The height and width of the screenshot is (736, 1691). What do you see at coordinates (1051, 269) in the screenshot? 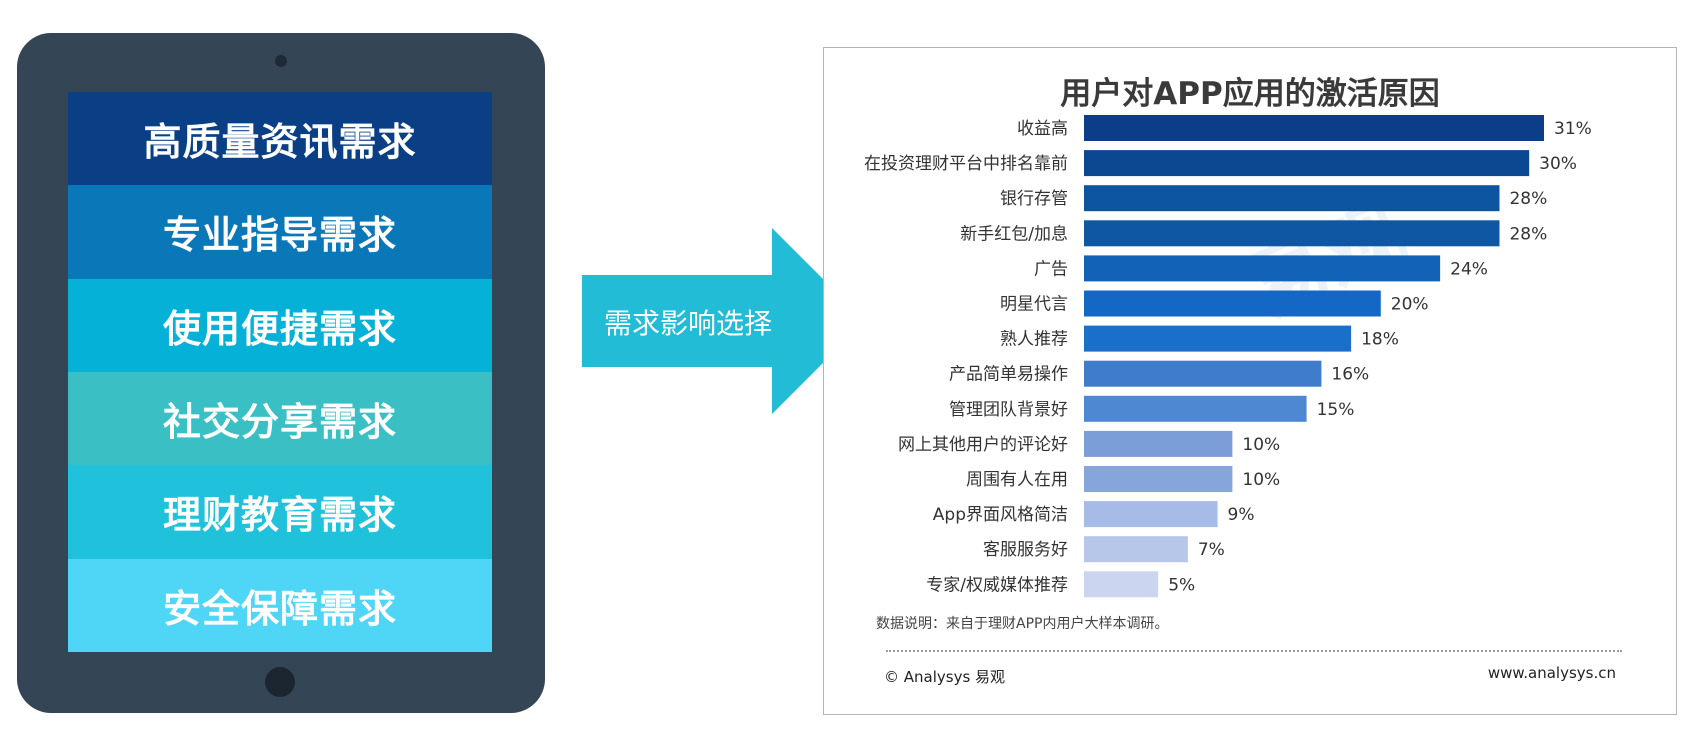
I see `category-label: 广告` at bounding box center [1051, 269].